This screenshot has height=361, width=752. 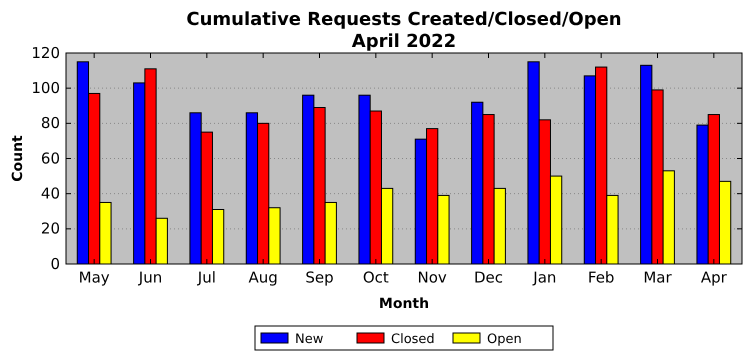 What do you see at coordinates (18, 158) in the screenshot?
I see `y-axis-title: Count` at bounding box center [18, 158].